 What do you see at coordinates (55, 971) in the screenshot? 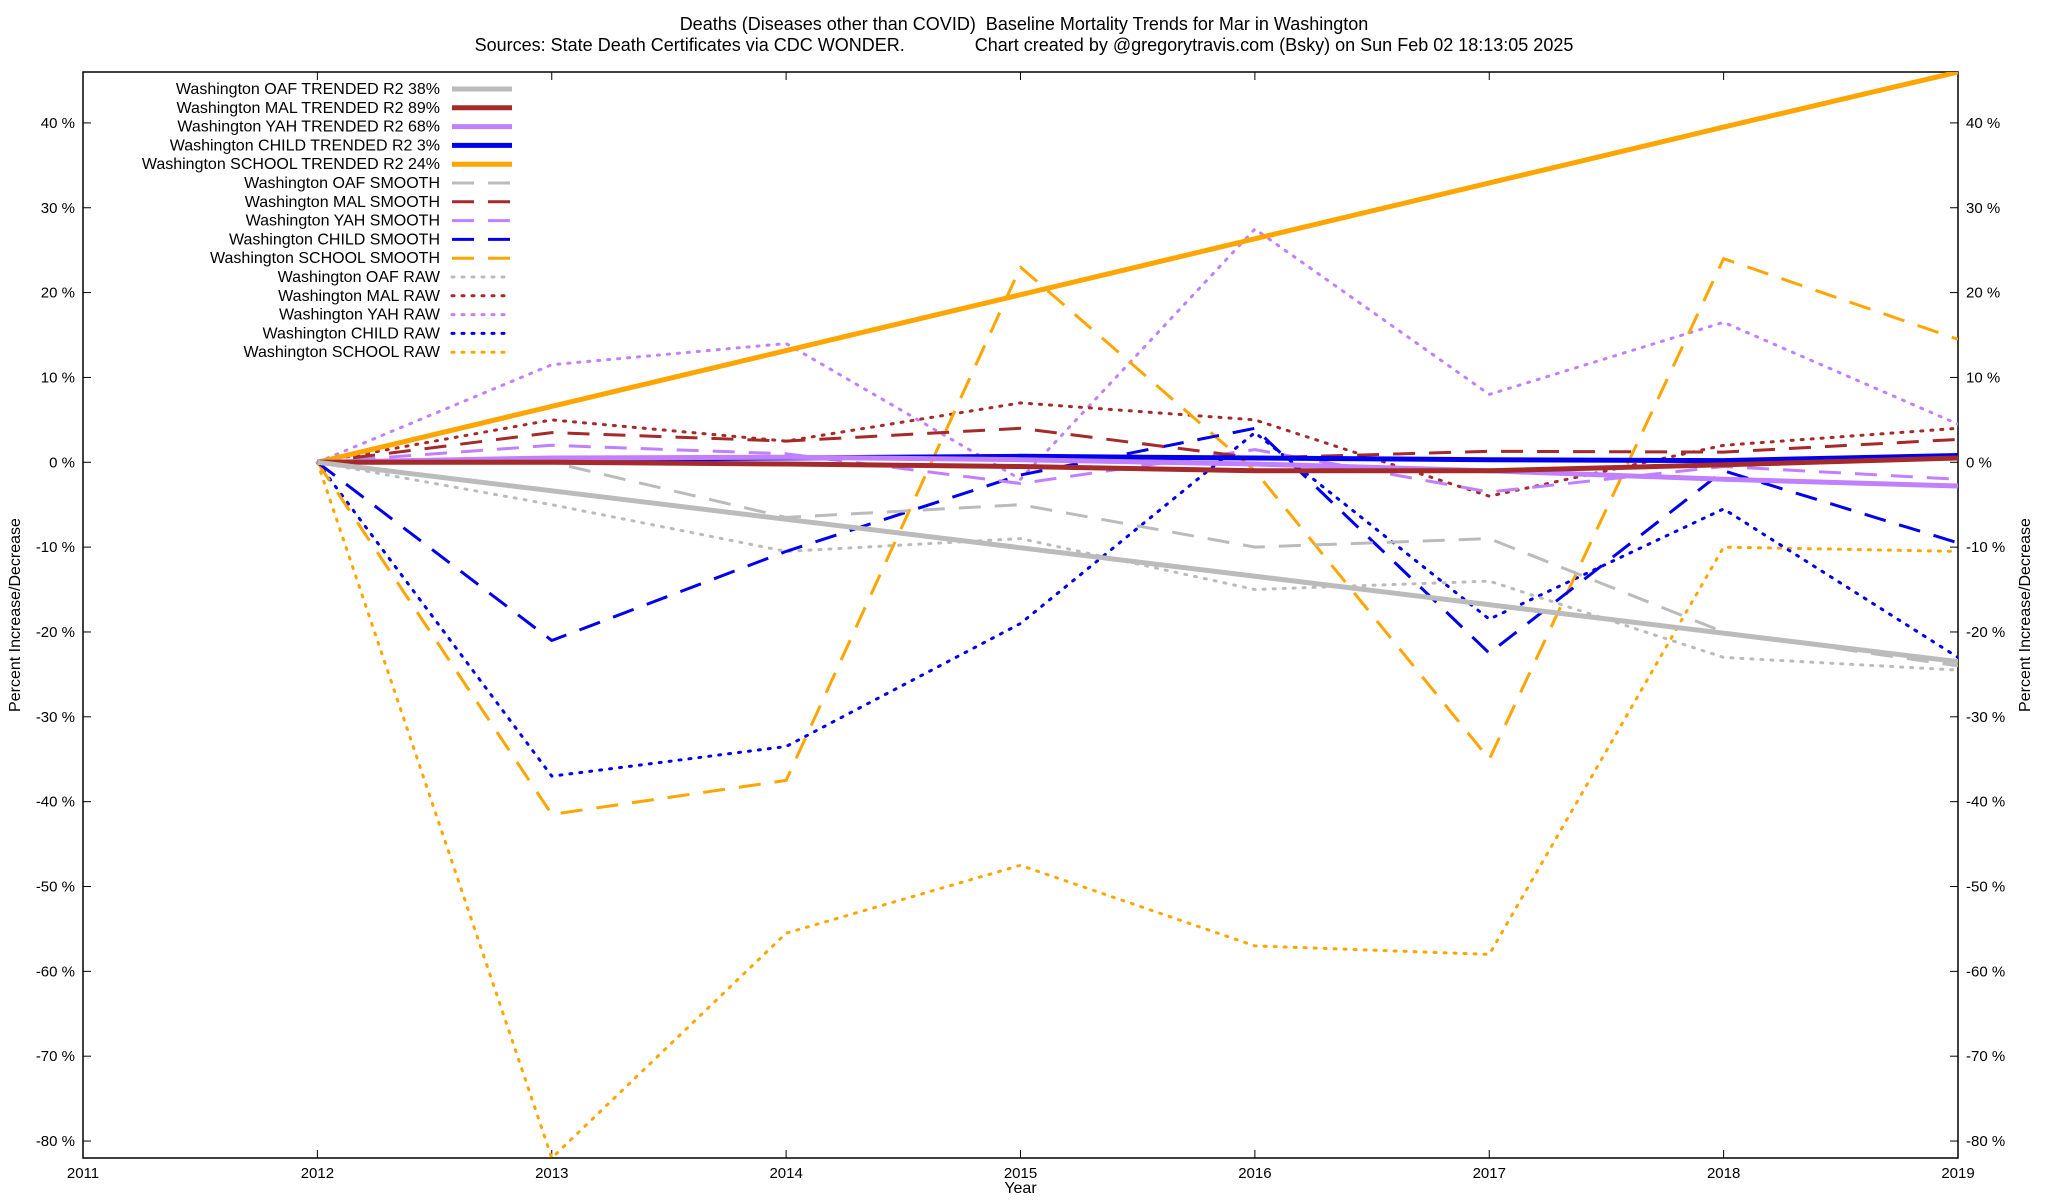
I see `y-tick-label-left: -60 %` at bounding box center [55, 971].